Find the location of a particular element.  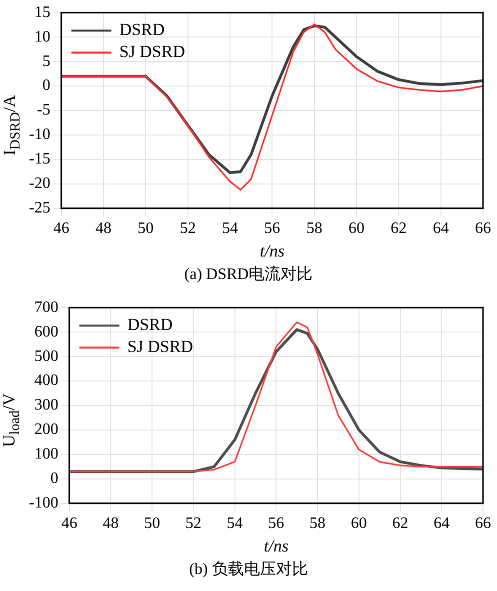

y-tick-label: 600 is located at coordinates (46, 331).